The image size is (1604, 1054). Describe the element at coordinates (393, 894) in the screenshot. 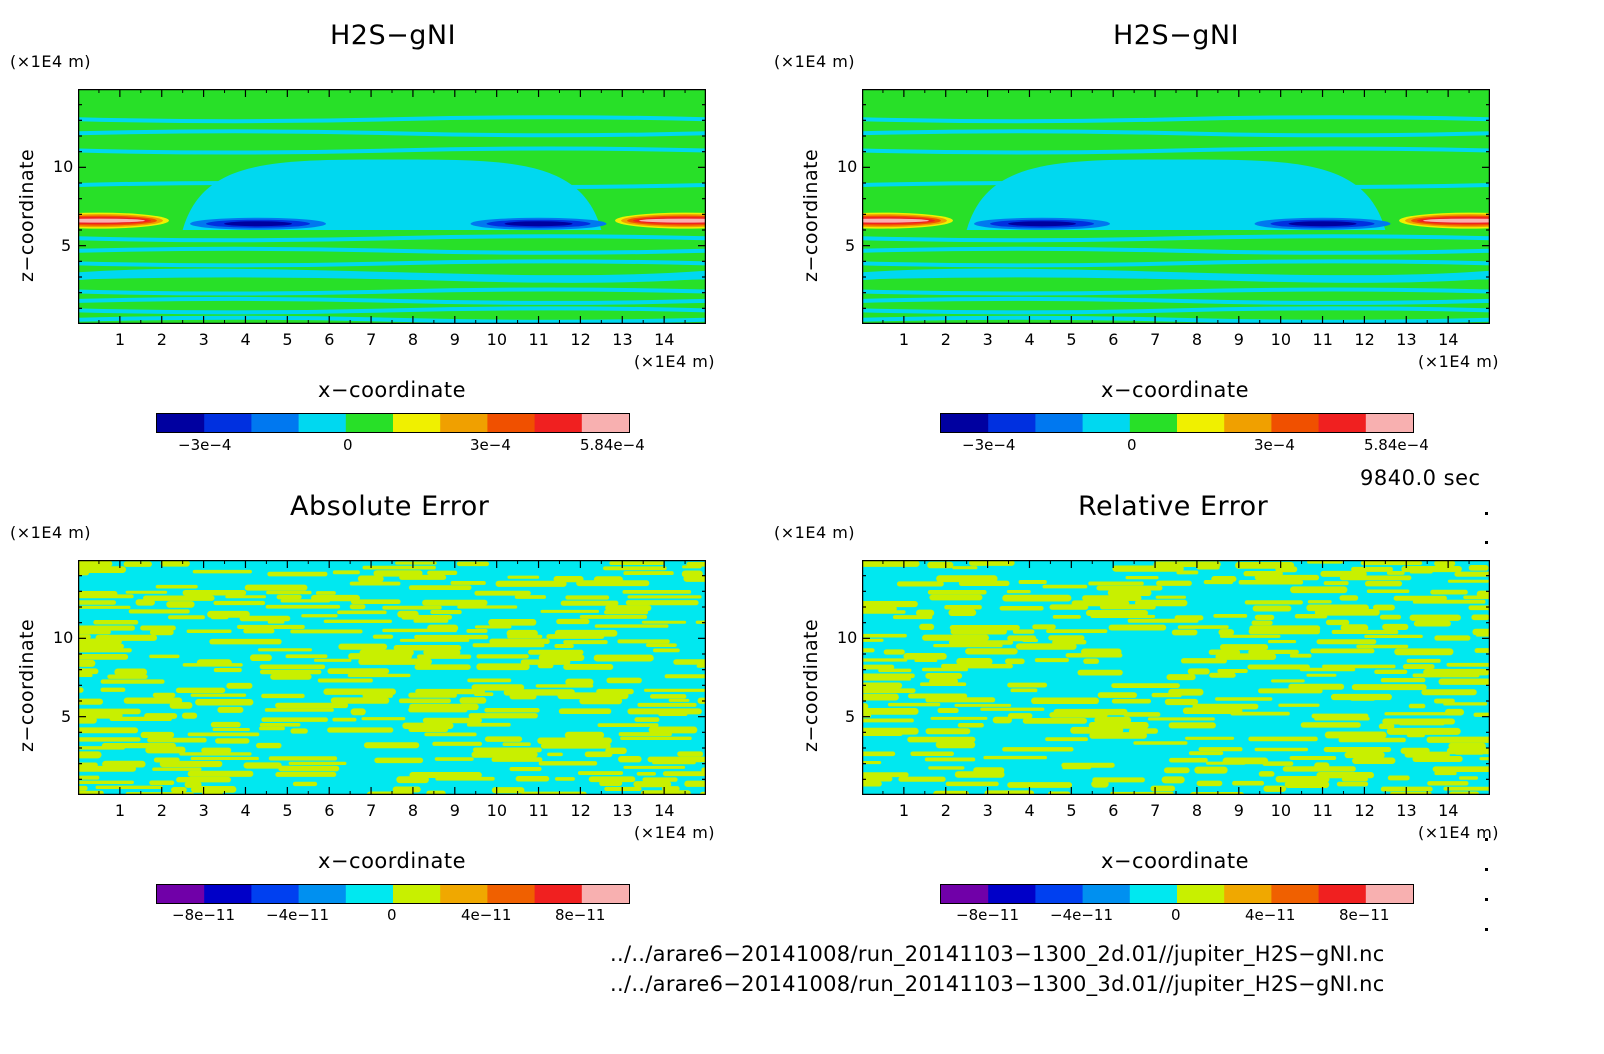

I see `colorbar` at that location.